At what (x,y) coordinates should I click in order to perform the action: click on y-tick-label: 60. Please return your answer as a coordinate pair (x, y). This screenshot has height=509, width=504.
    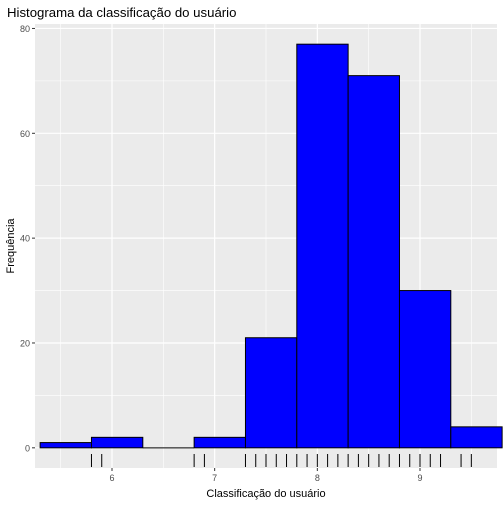
    Looking at the image, I should click on (25, 134).